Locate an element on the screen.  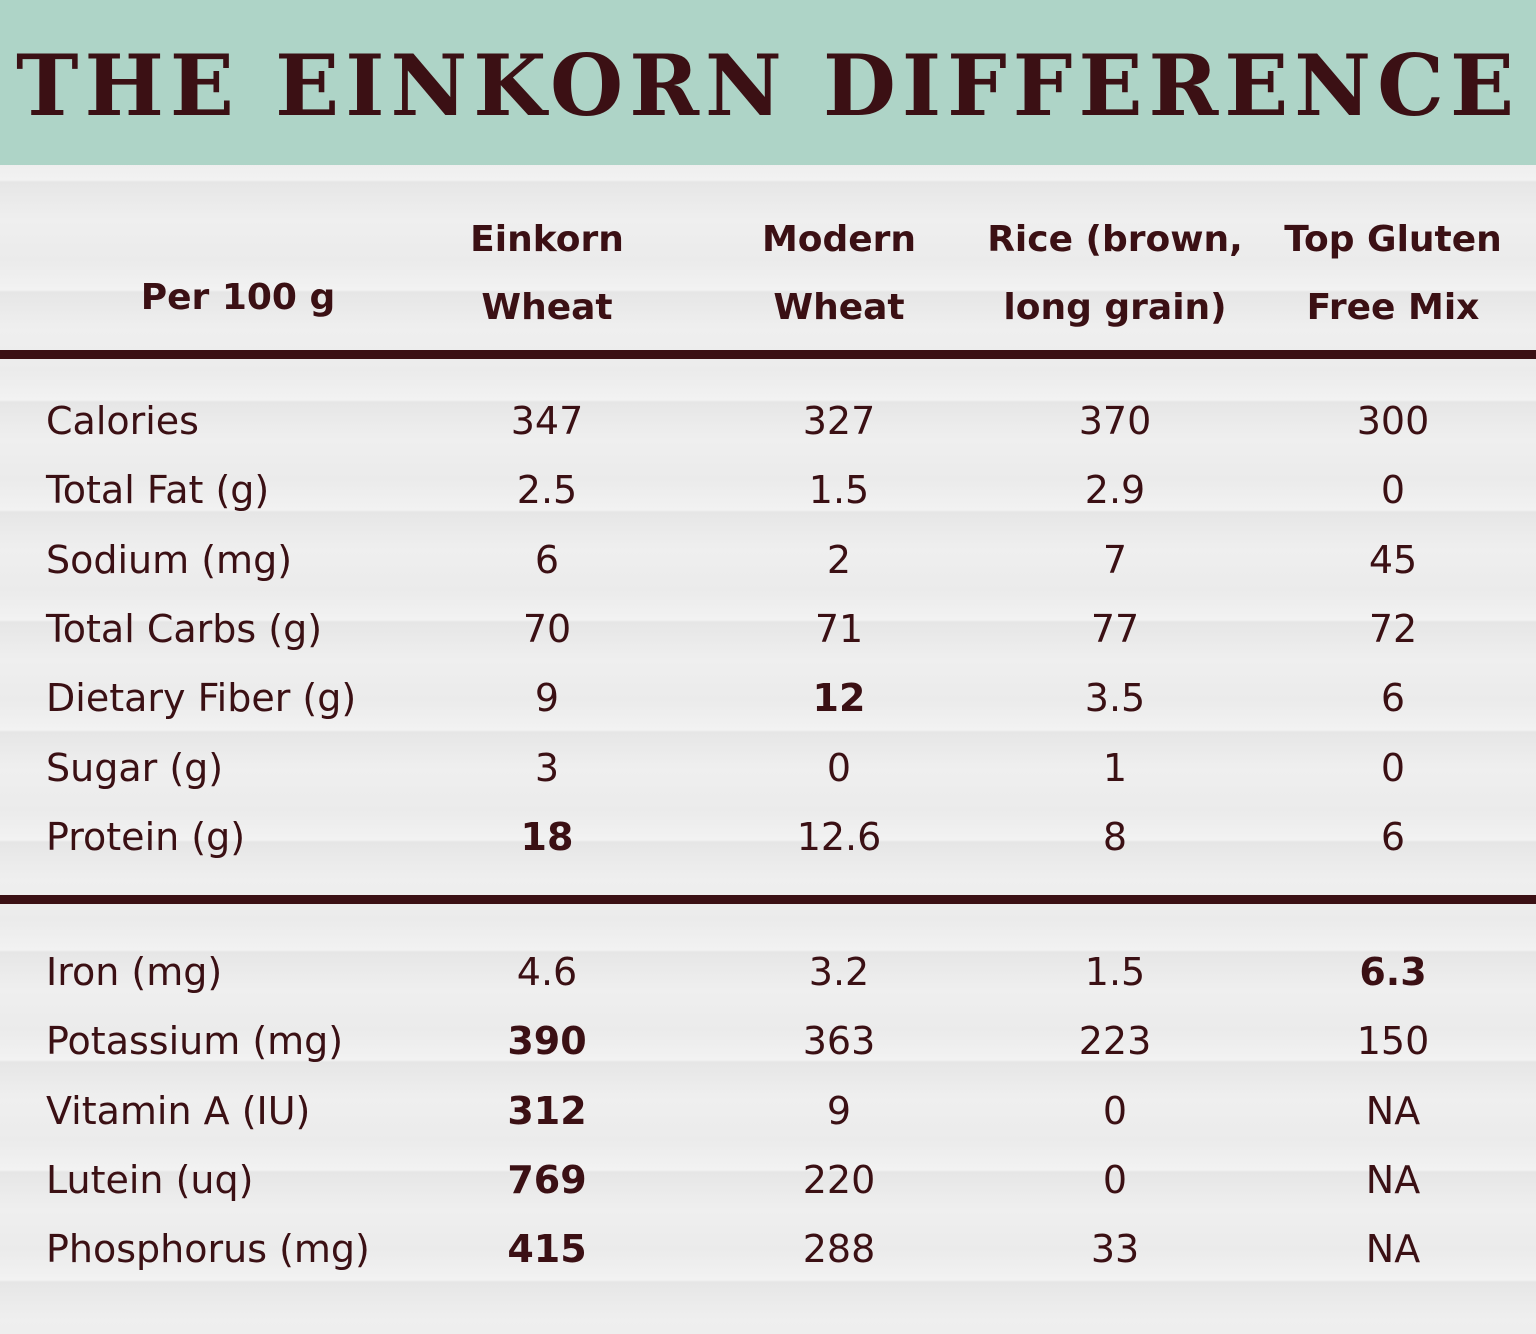
row-label: Total Fat (g) is located at coordinates (158, 490).